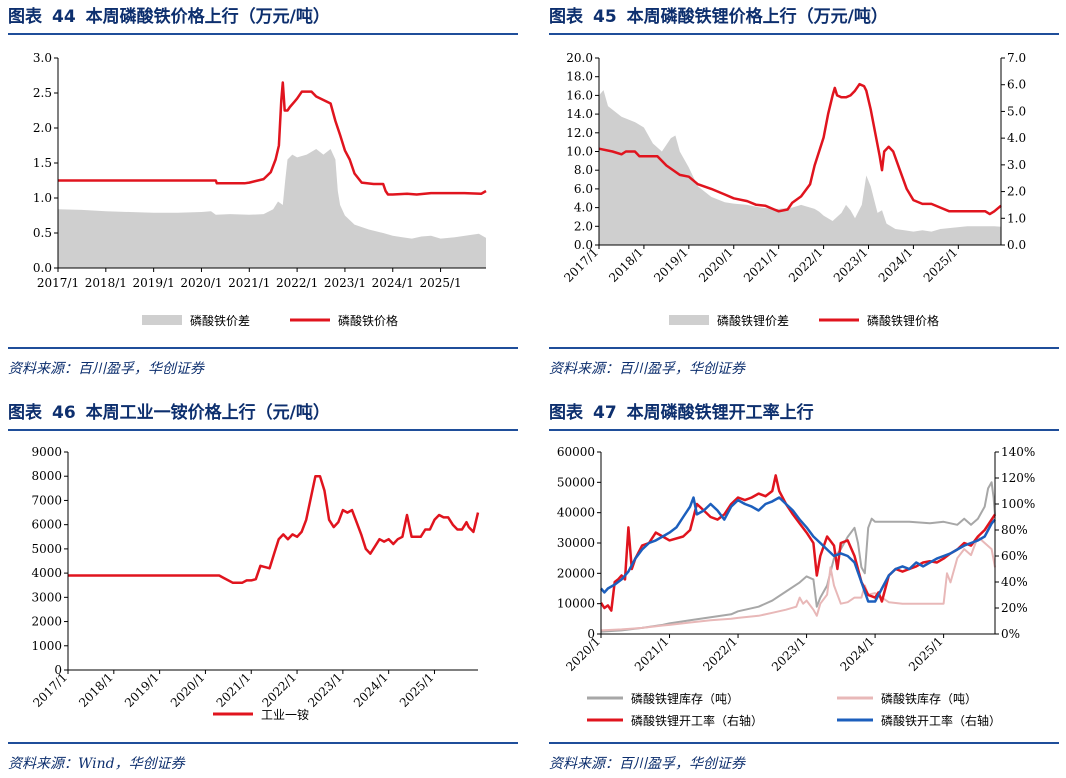 The width and height of the screenshot is (1066, 778). What do you see at coordinates (64, 413) in the screenshot?
I see `title-number: 46` at bounding box center [64, 413].